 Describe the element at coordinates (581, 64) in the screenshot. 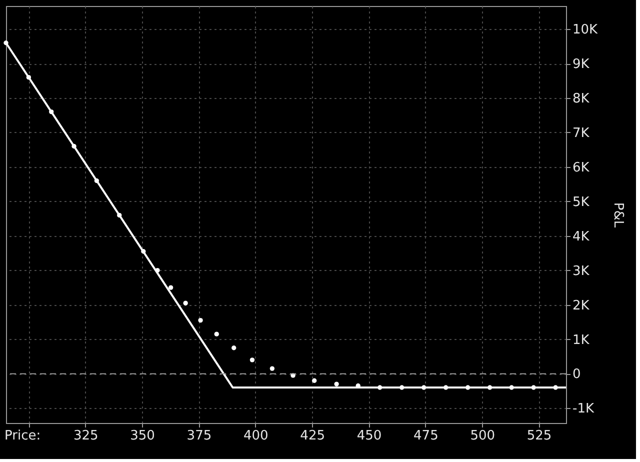

I see `y-tick-label: 9K` at that location.